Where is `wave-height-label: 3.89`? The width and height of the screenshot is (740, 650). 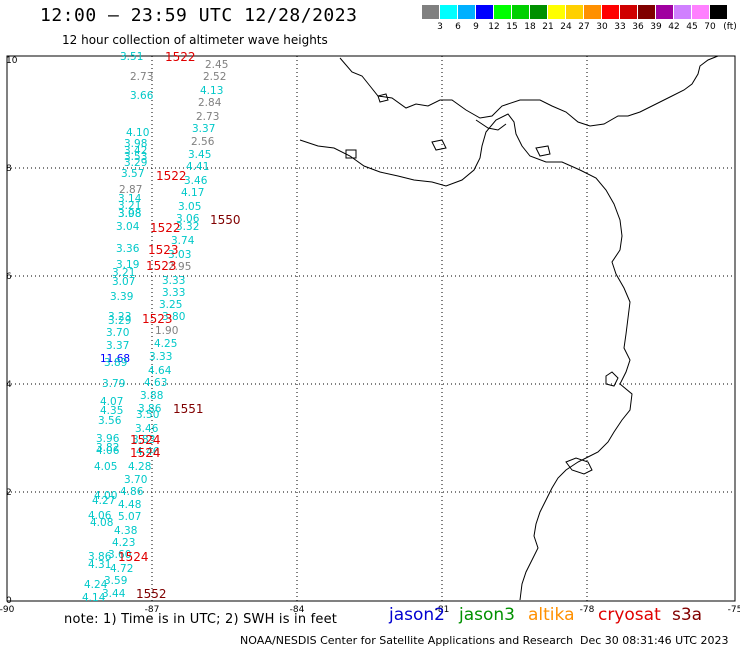
wave-height-label: 3.89 is located at coordinates (115, 363).